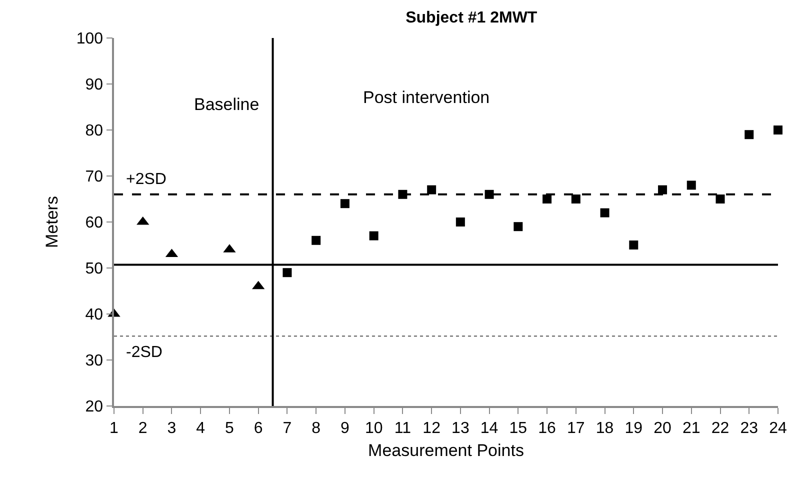 This screenshot has width=799, height=484. What do you see at coordinates (547, 428) in the screenshot?
I see `x-tick-label: 16` at bounding box center [547, 428].